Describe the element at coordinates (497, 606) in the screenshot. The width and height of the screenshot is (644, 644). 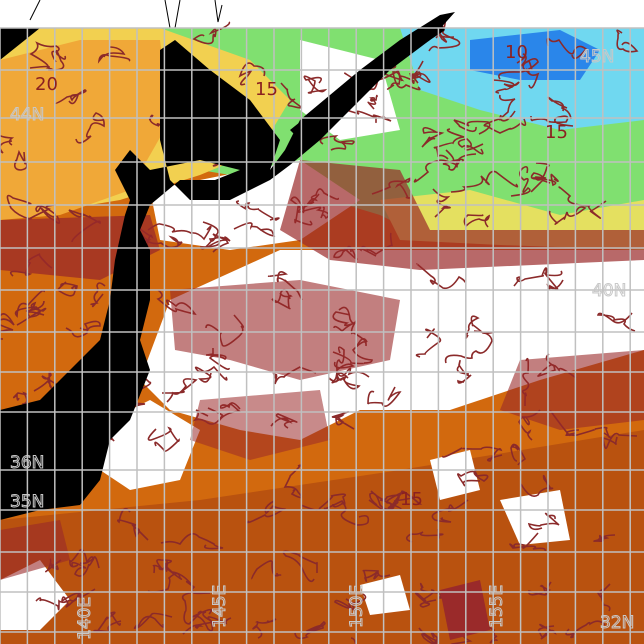
I see `lon-label: 155E` at that location.